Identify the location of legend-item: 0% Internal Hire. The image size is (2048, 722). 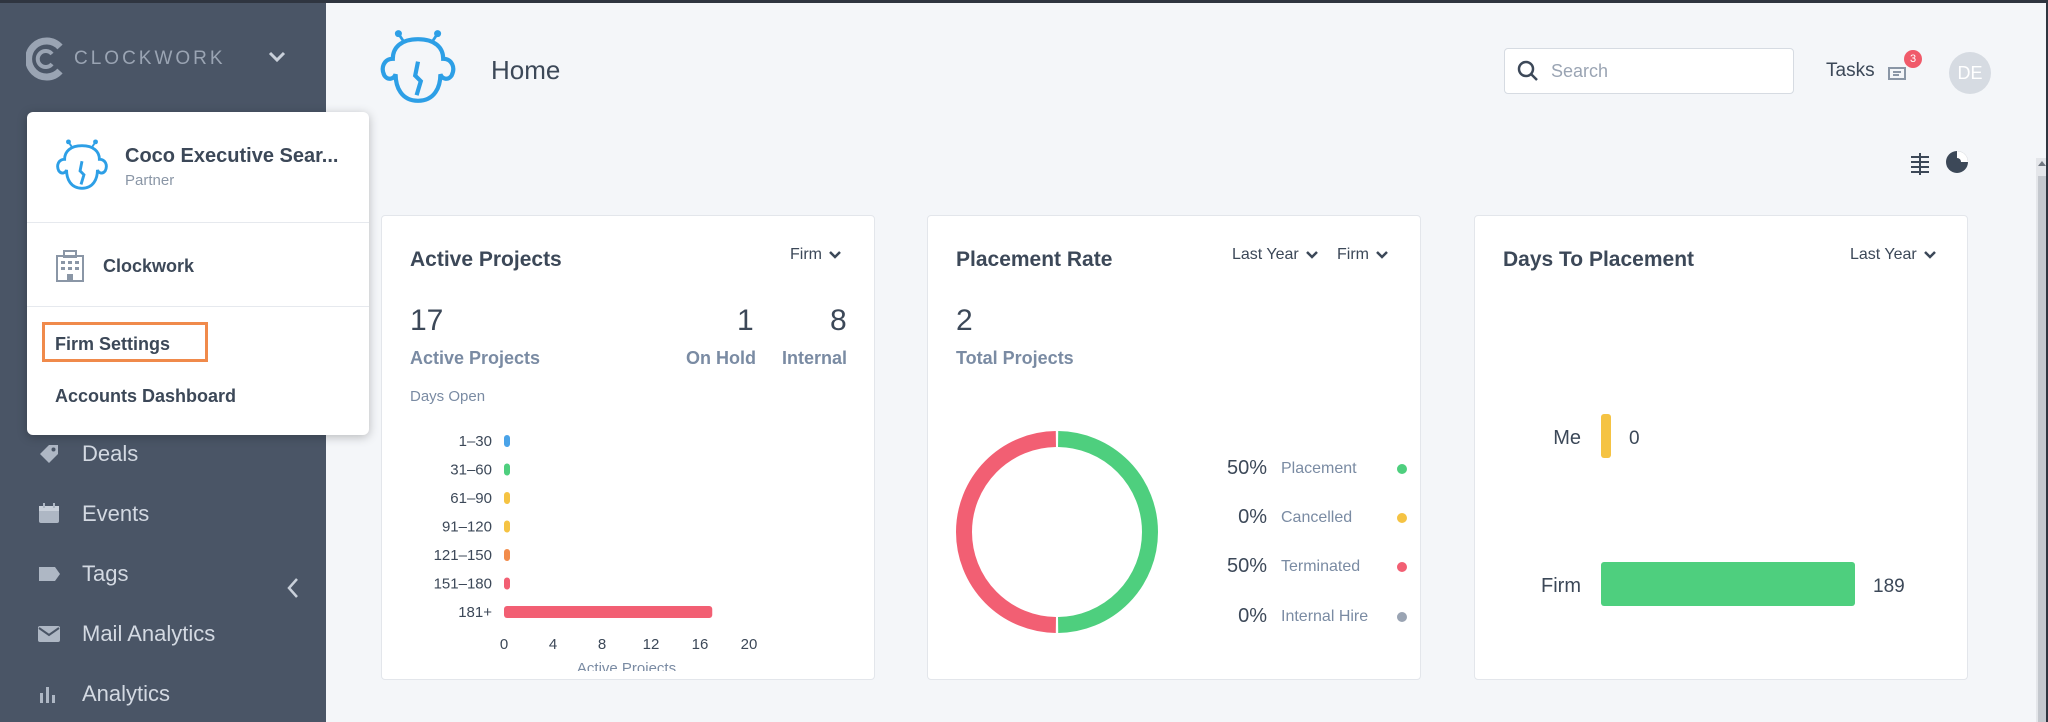
(1318, 616).